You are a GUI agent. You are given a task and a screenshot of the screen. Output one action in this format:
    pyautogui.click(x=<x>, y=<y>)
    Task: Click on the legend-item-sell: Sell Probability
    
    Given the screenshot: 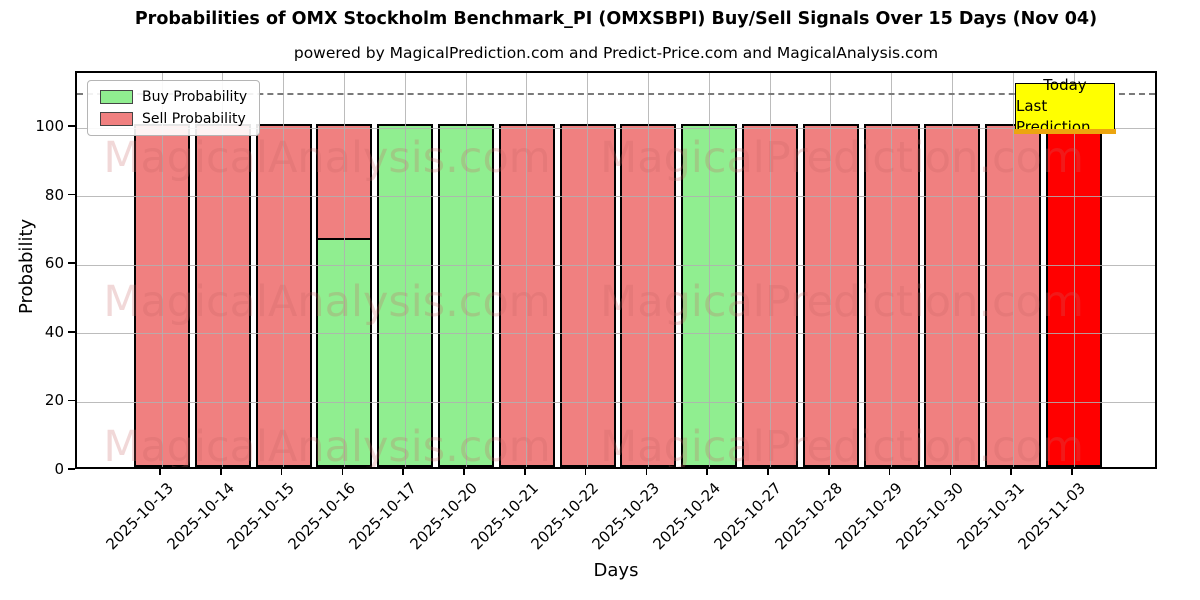 What is the action you would take?
    pyautogui.click(x=173, y=119)
    